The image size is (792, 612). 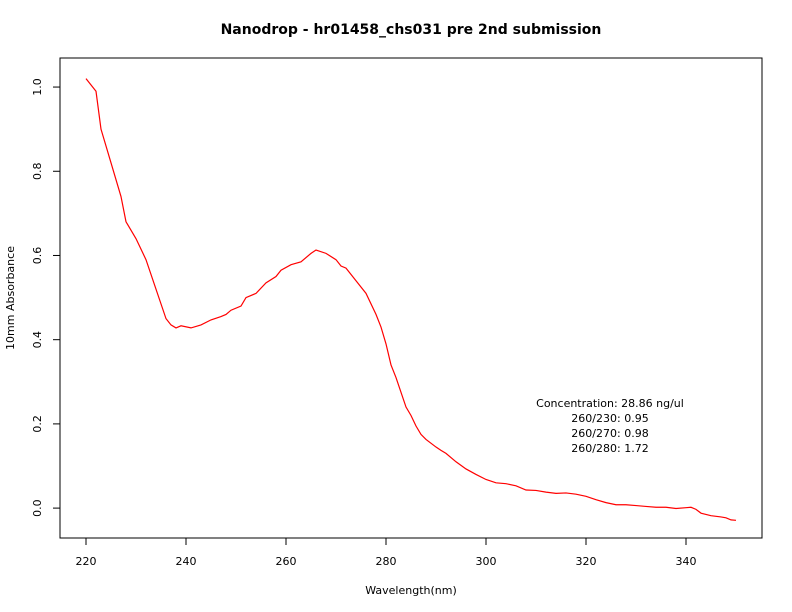 I want to click on x-tick-label: 280, so click(x=386, y=561).